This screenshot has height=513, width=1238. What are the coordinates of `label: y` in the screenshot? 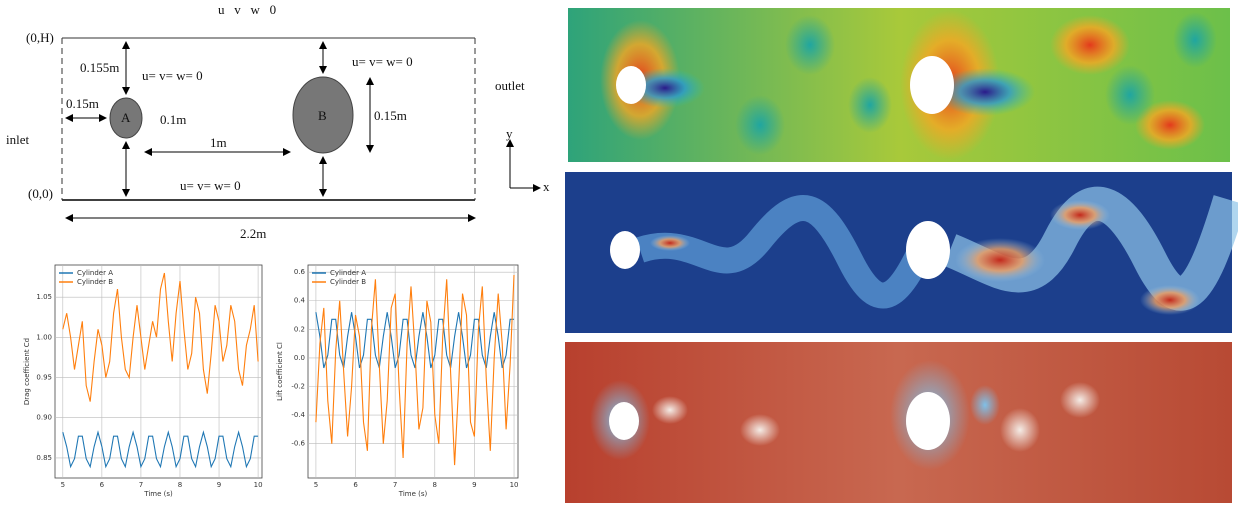 It's located at (509, 133).